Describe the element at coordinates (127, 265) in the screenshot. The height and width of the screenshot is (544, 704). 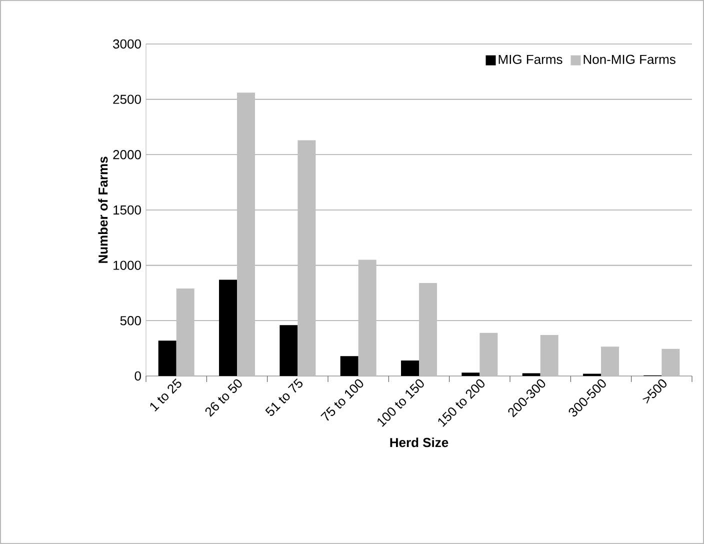
I see `y-tick-label: 1000` at that location.